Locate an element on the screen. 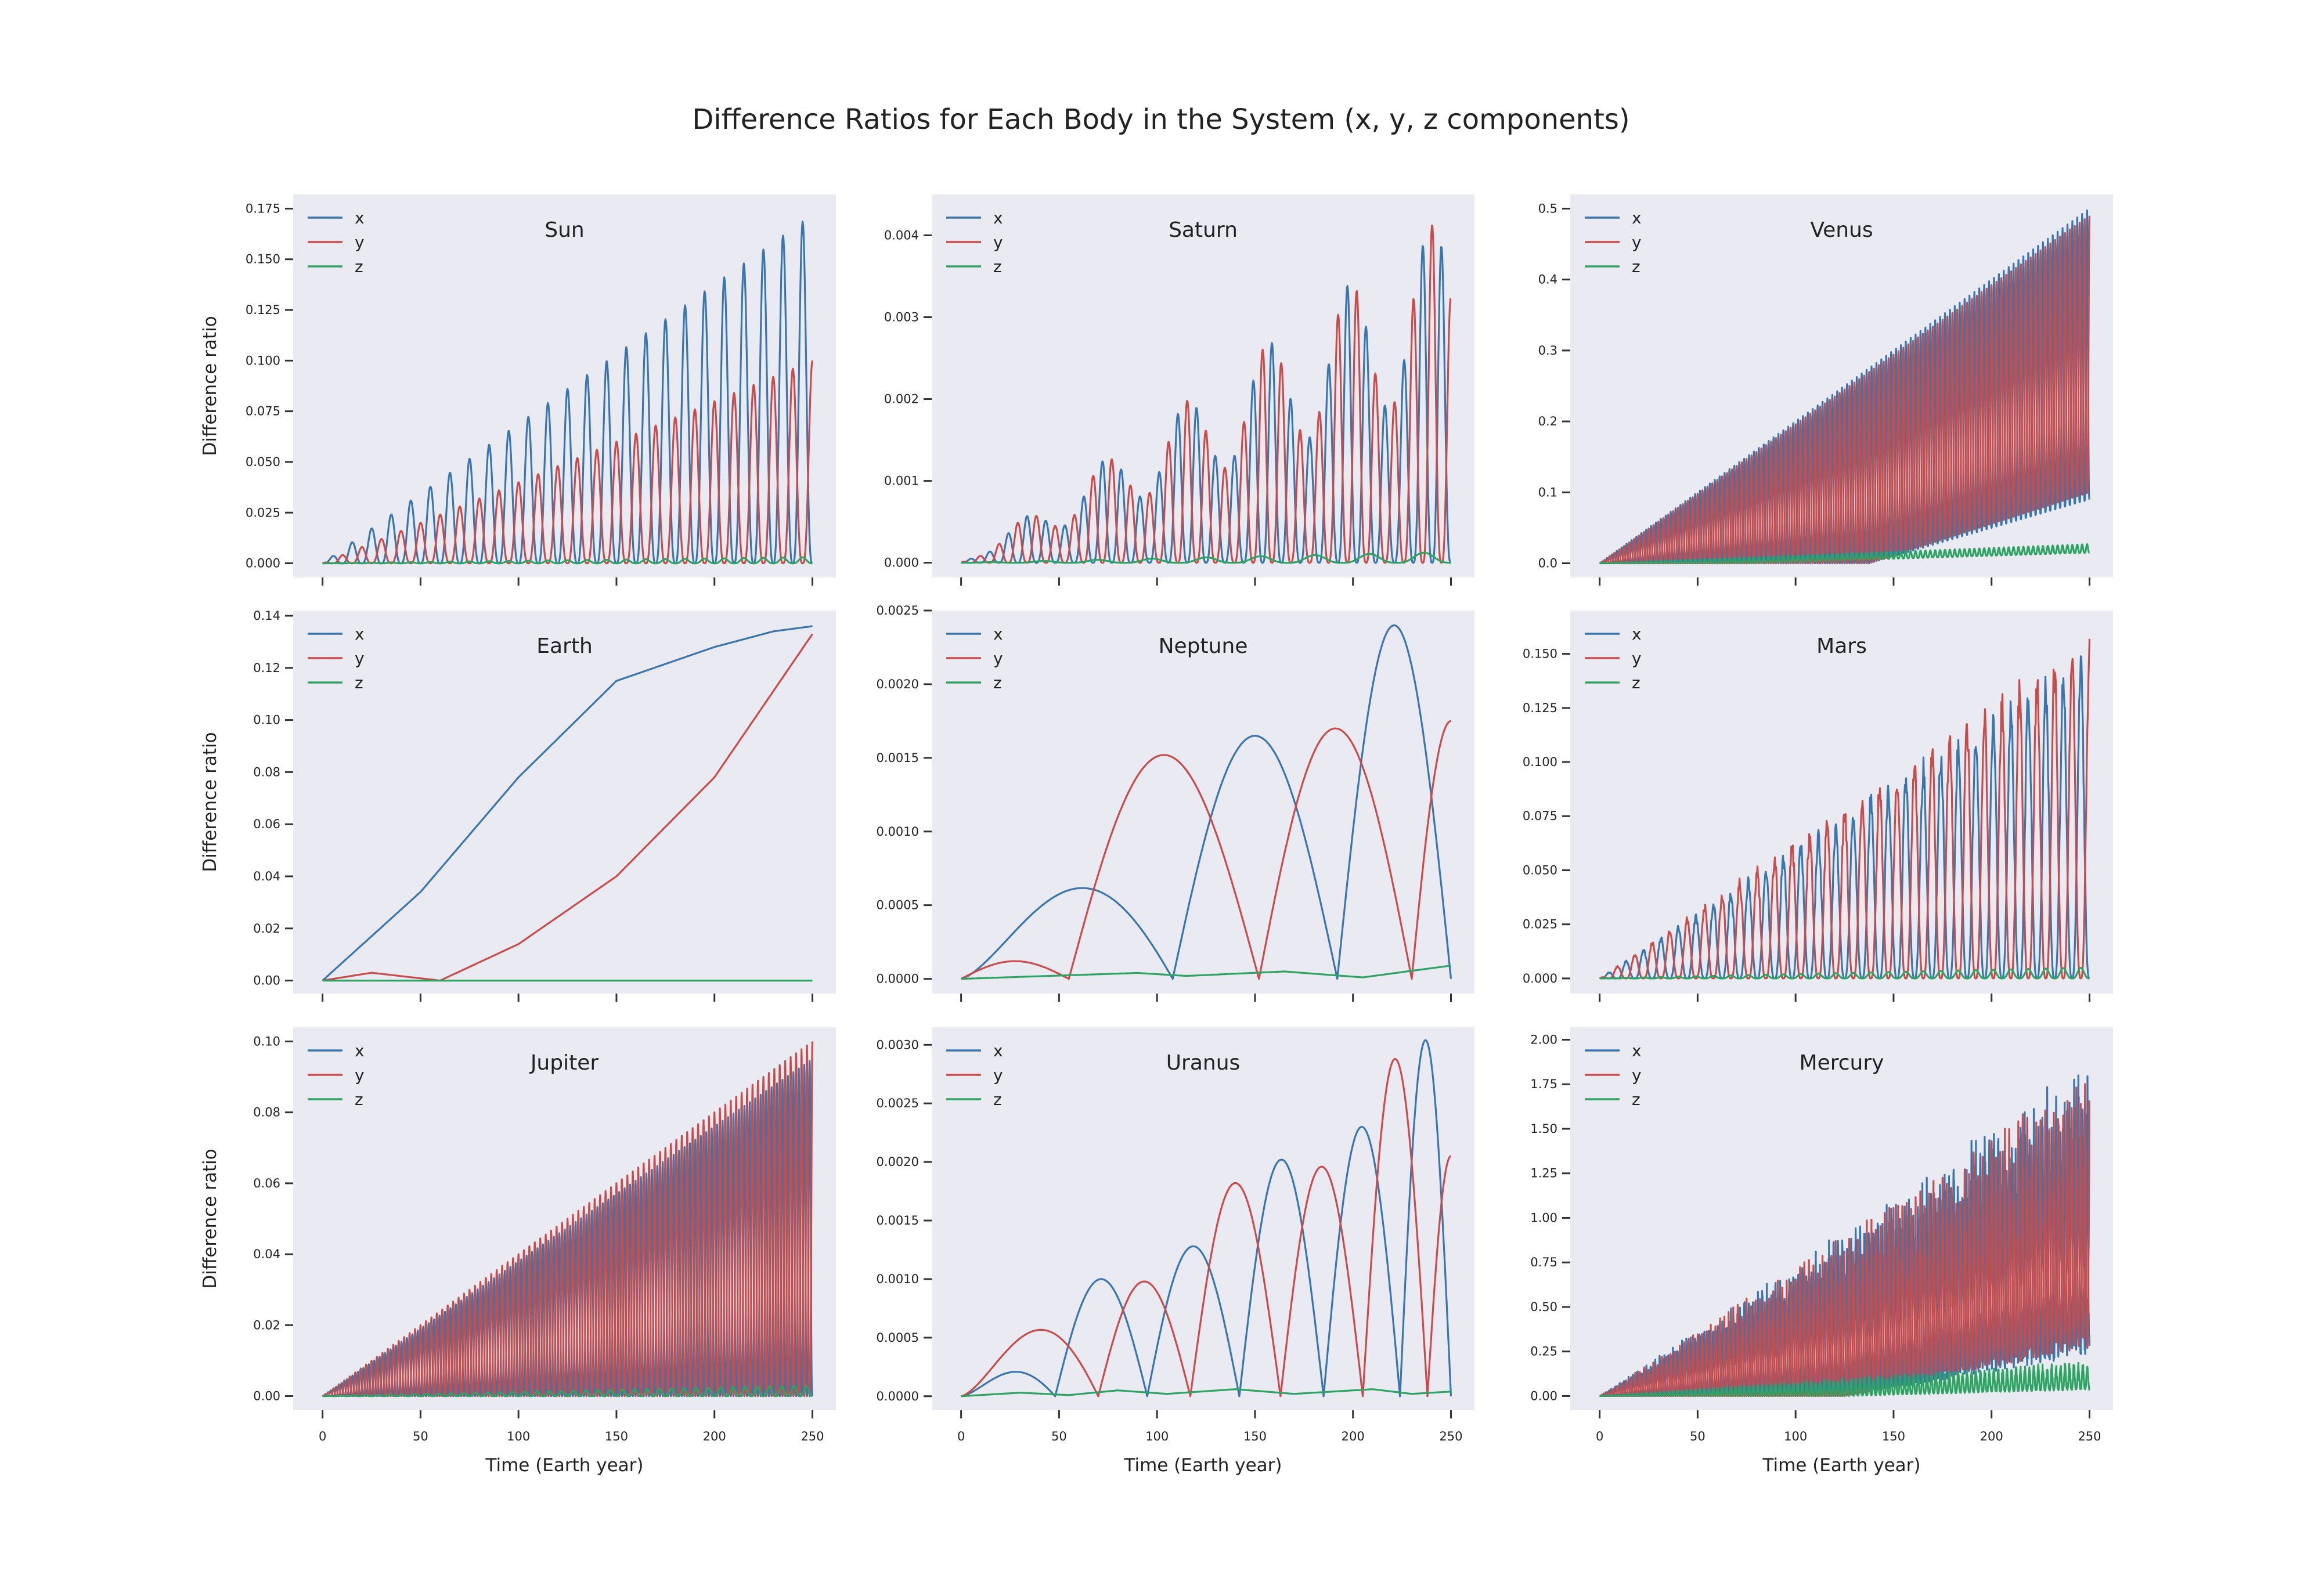 The image size is (2322, 1596). y-tick-label-sun: 0.050 is located at coordinates (263, 462).